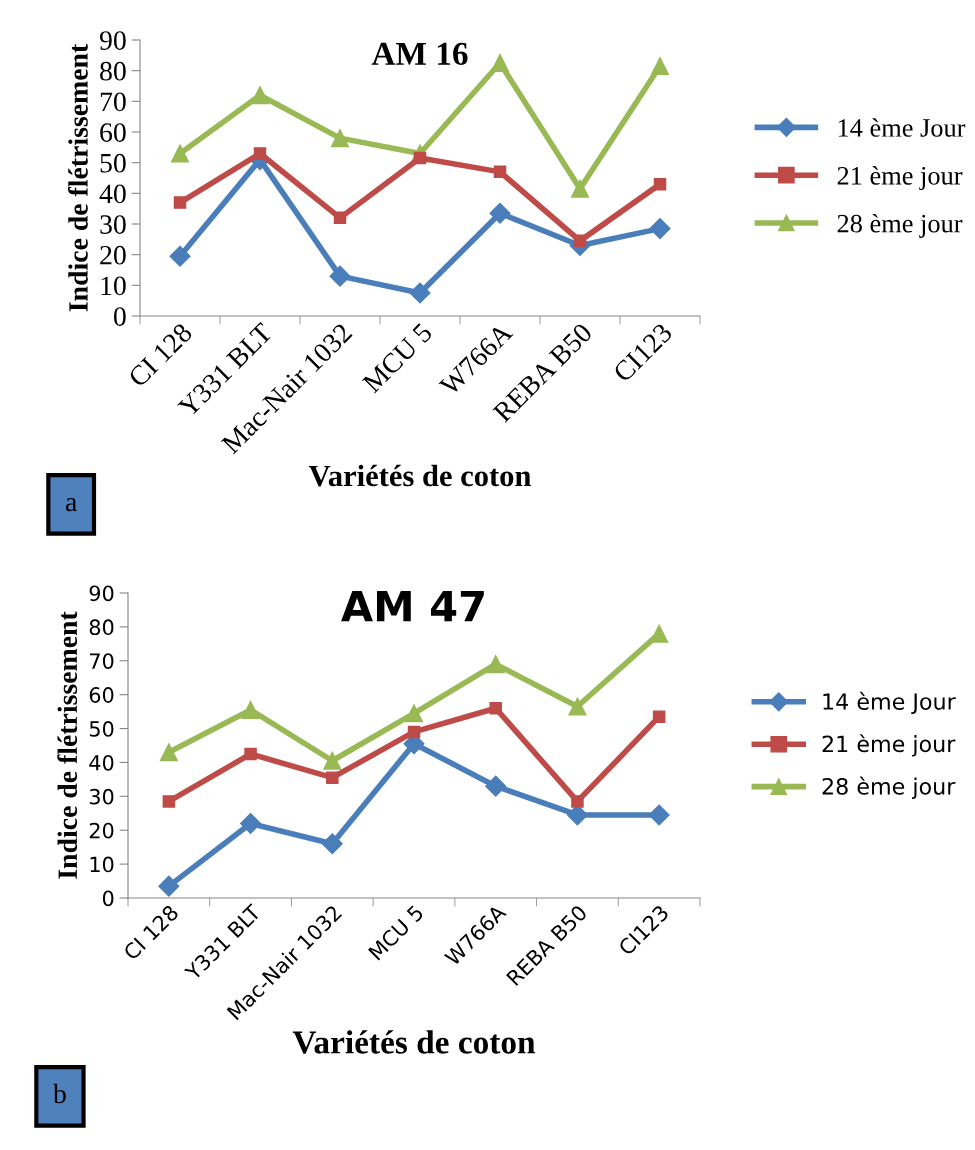  Describe the element at coordinates (71, 504) in the screenshot. I see `text: a` at that location.